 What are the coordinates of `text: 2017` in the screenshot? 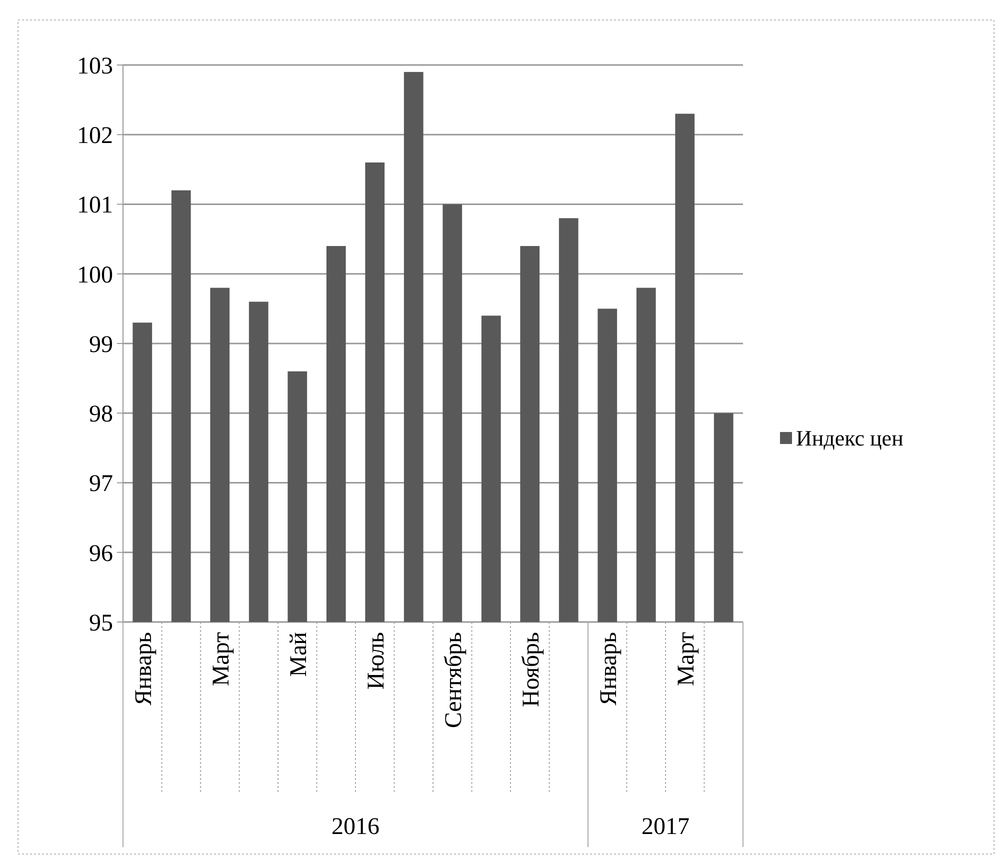 It's located at (666, 827).